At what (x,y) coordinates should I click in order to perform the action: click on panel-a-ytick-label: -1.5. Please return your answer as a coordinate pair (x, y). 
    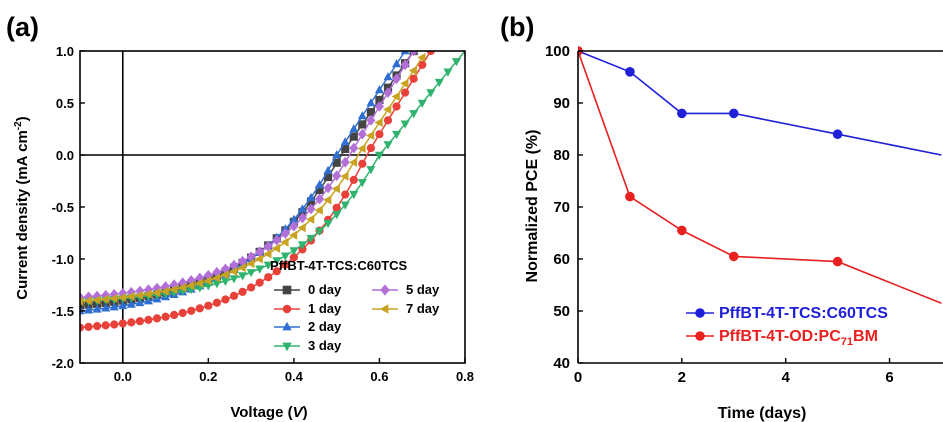
    Looking at the image, I should click on (63, 311).